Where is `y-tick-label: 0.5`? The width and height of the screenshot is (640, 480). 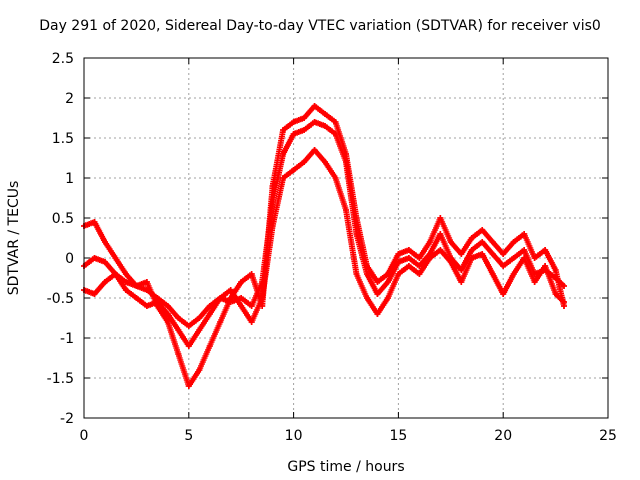 y-tick-label: 0.5 is located at coordinates (63, 219).